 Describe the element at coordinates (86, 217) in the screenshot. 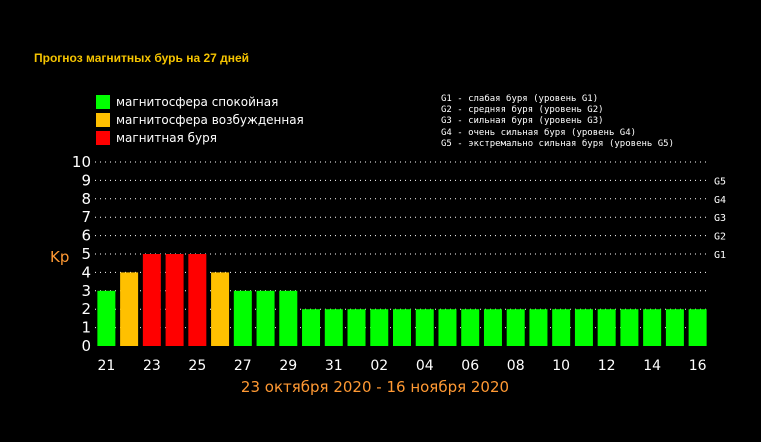

I see `y-tick-label: 7` at that location.